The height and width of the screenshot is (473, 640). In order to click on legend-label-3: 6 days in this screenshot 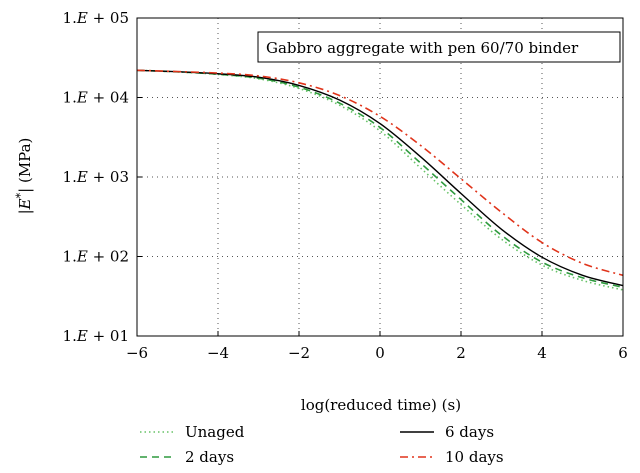, I will do `click(469, 432)`.